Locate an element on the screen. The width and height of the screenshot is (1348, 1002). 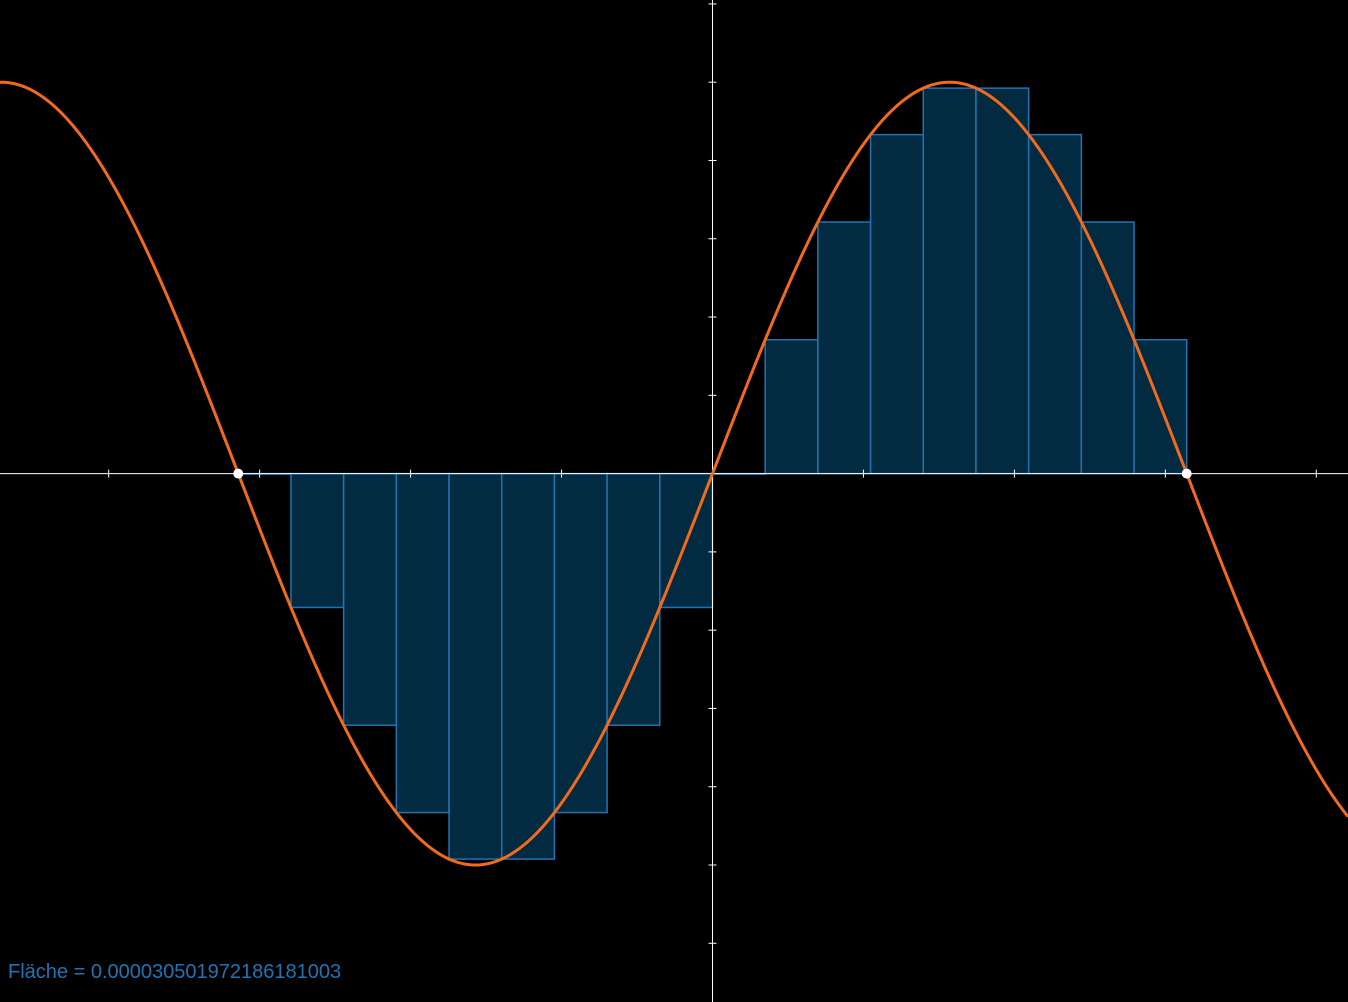
interval-endpoints is located at coordinates (712, 473).